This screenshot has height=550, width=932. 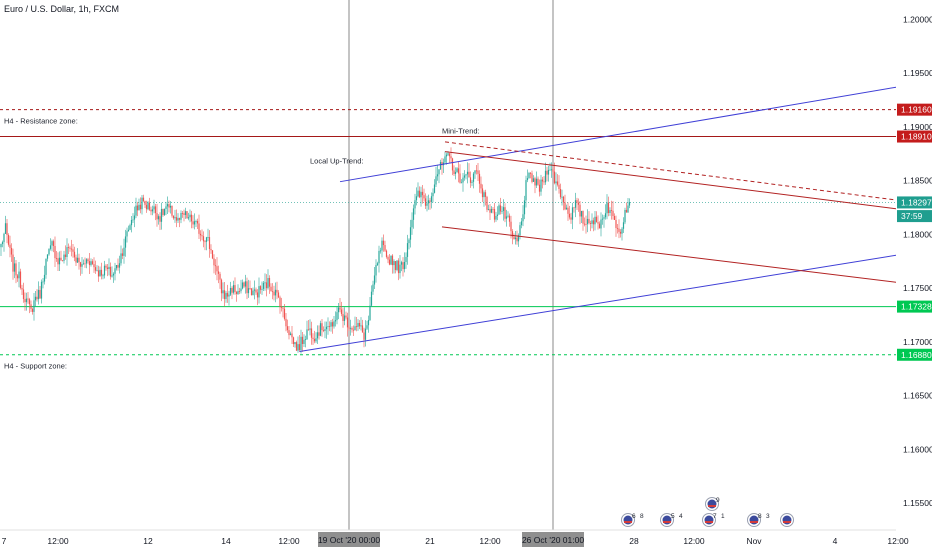 What do you see at coordinates (914, 354) in the screenshot?
I see `tag-1.16880` at bounding box center [914, 354].